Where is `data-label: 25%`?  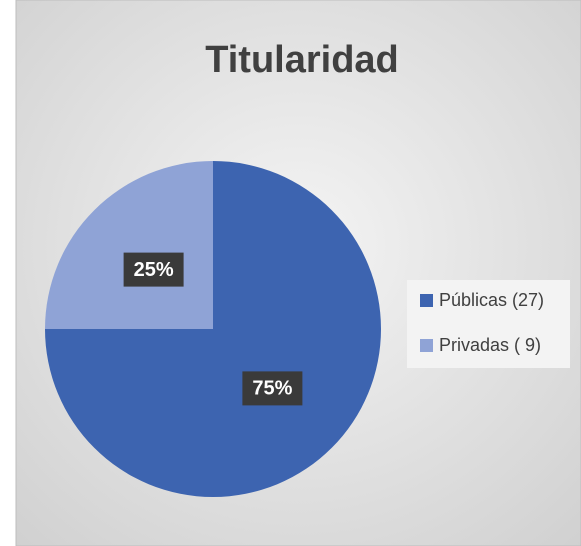 data-label: 25% is located at coordinates (154, 270).